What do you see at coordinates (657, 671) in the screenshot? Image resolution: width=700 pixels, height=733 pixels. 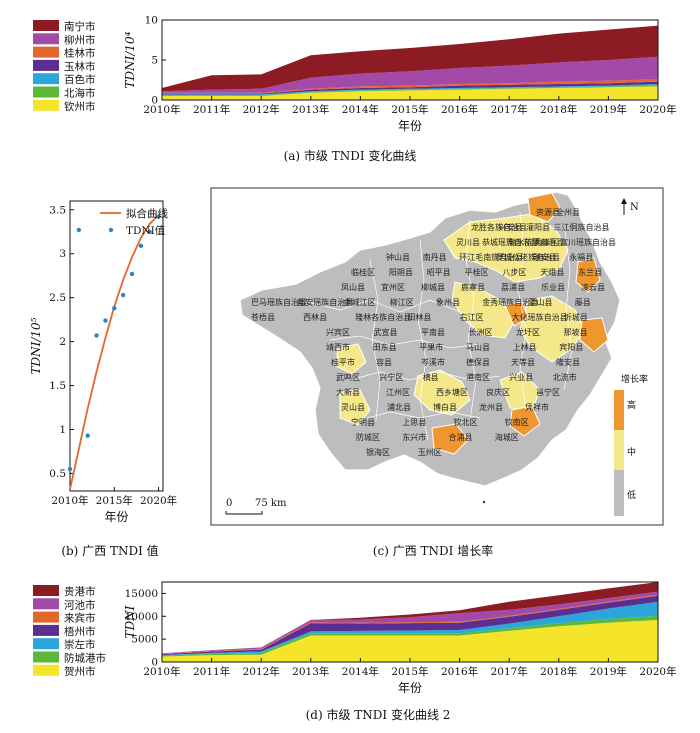 I see `d-xtick-label-10: 2020年` at bounding box center [657, 671].